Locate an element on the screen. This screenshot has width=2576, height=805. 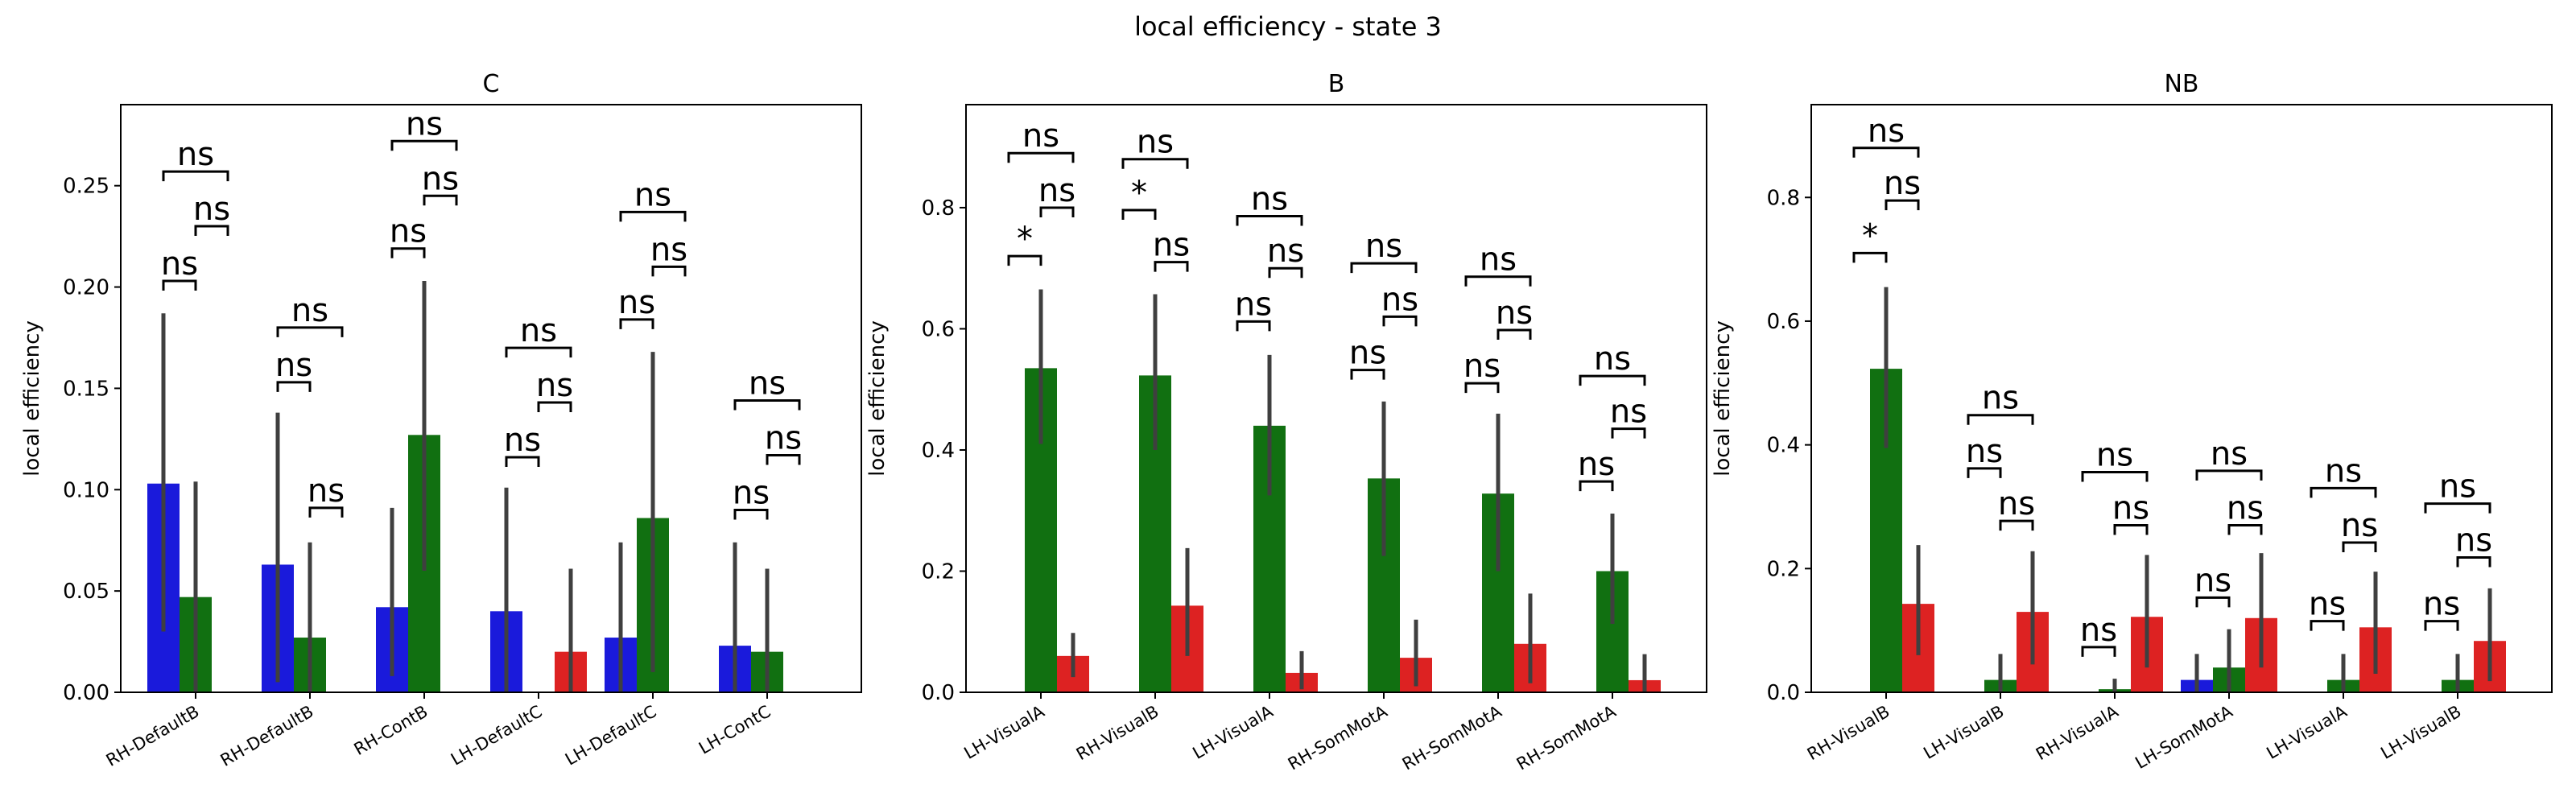
x-tick-label: LH-SomMotA is located at coordinates (2184, 737).